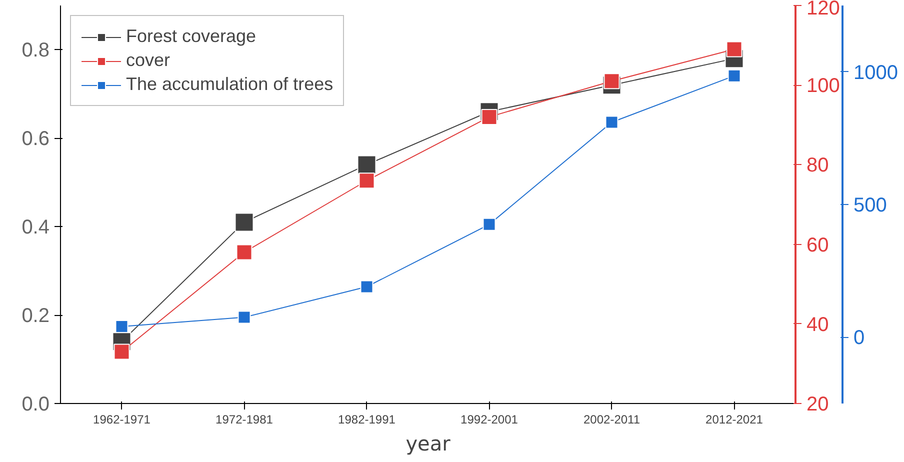 This screenshot has height=462, width=904. I want to click on y3-tick-label: 500, so click(870, 205).